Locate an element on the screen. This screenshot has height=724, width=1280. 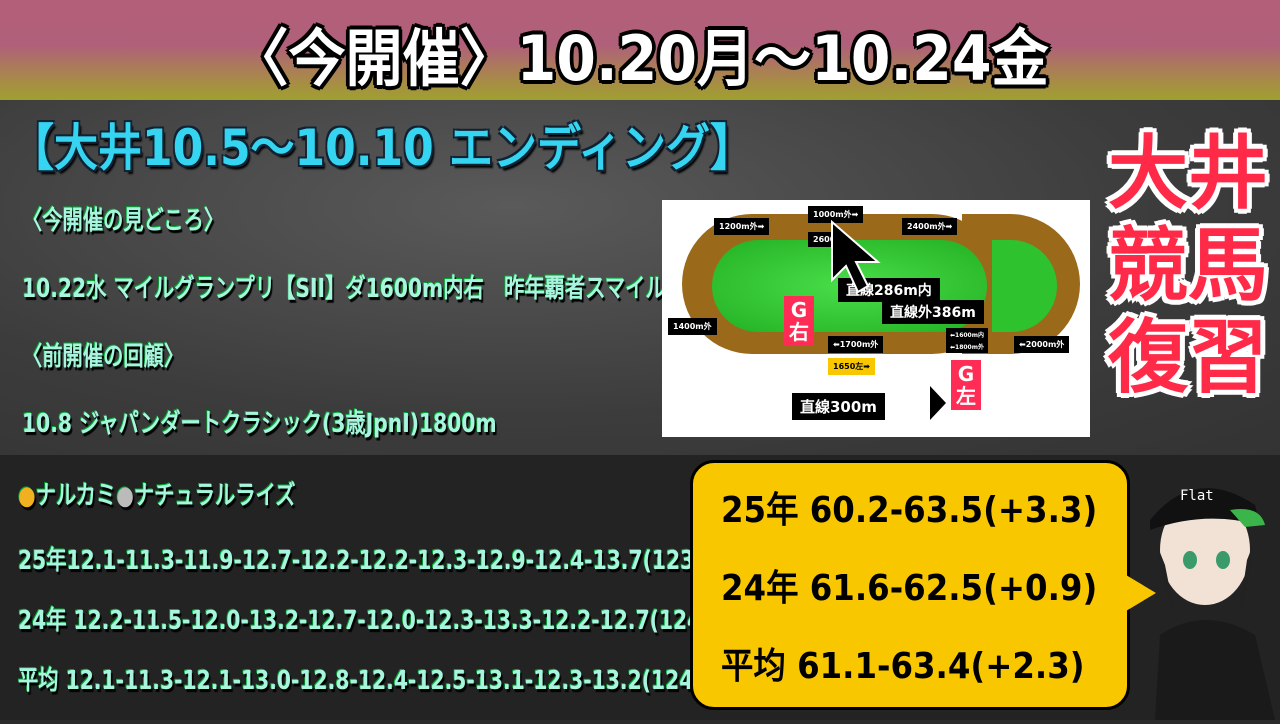
callout-tail is located at coordinates (1141, 593).